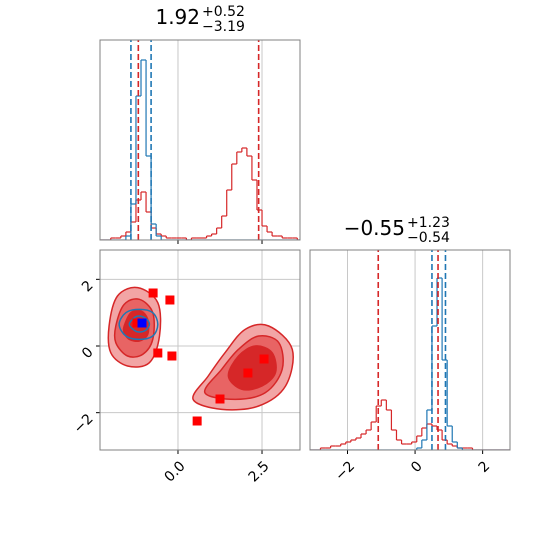  What do you see at coordinates (177, 17) in the screenshot?
I see `title-value: 1.92` at bounding box center [177, 17].